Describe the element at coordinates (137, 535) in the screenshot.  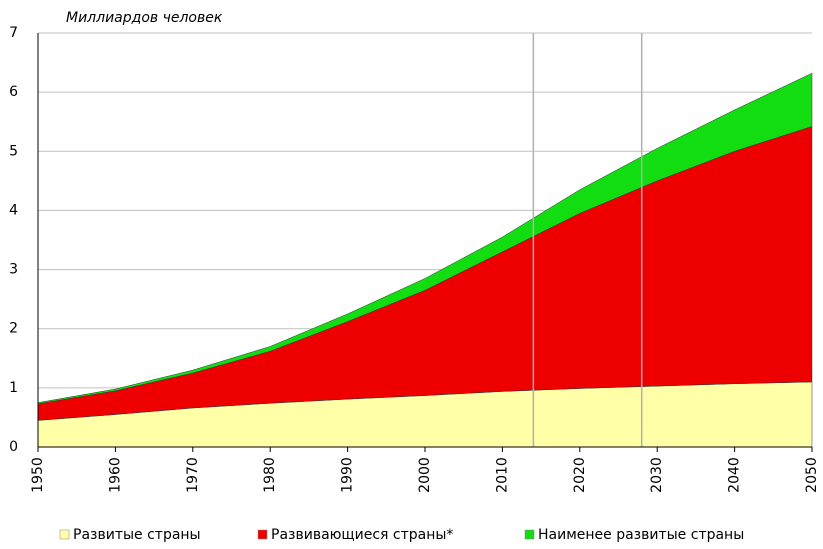
I see `legend-label: Развитые страны` at that location.